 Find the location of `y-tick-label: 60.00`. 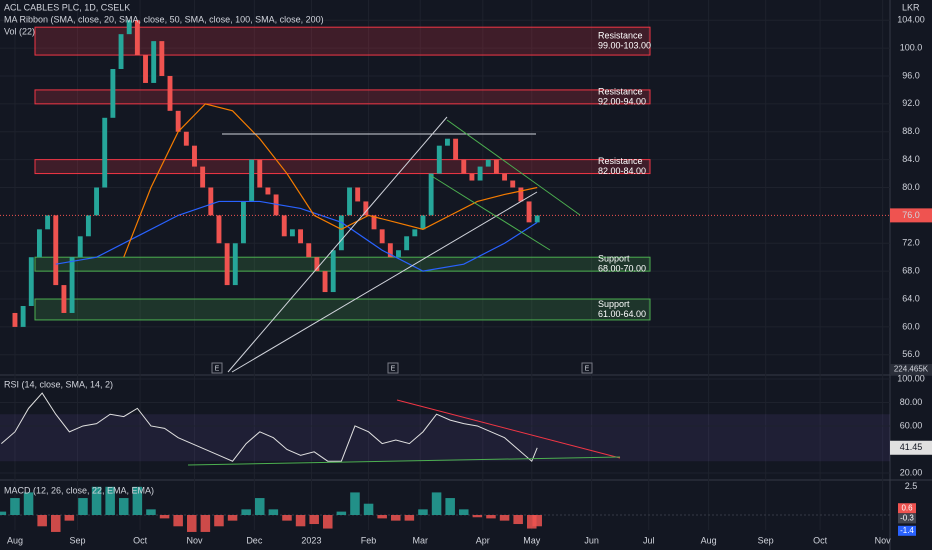

y-tick-label: 60.00 is located at coordinates (911, 425).